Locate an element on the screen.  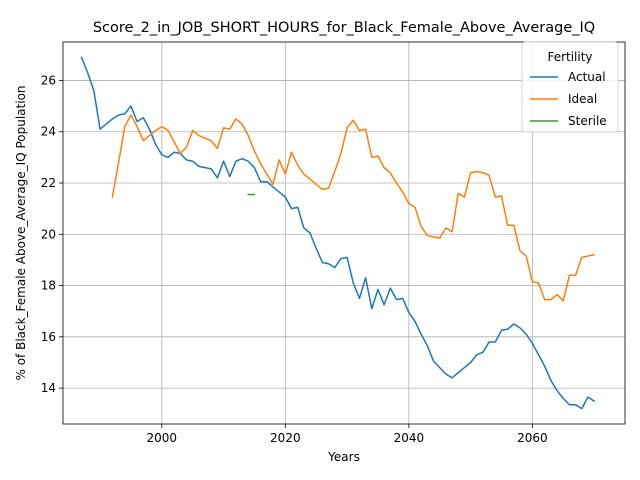
legend-box is located at coordinates (570, 87).